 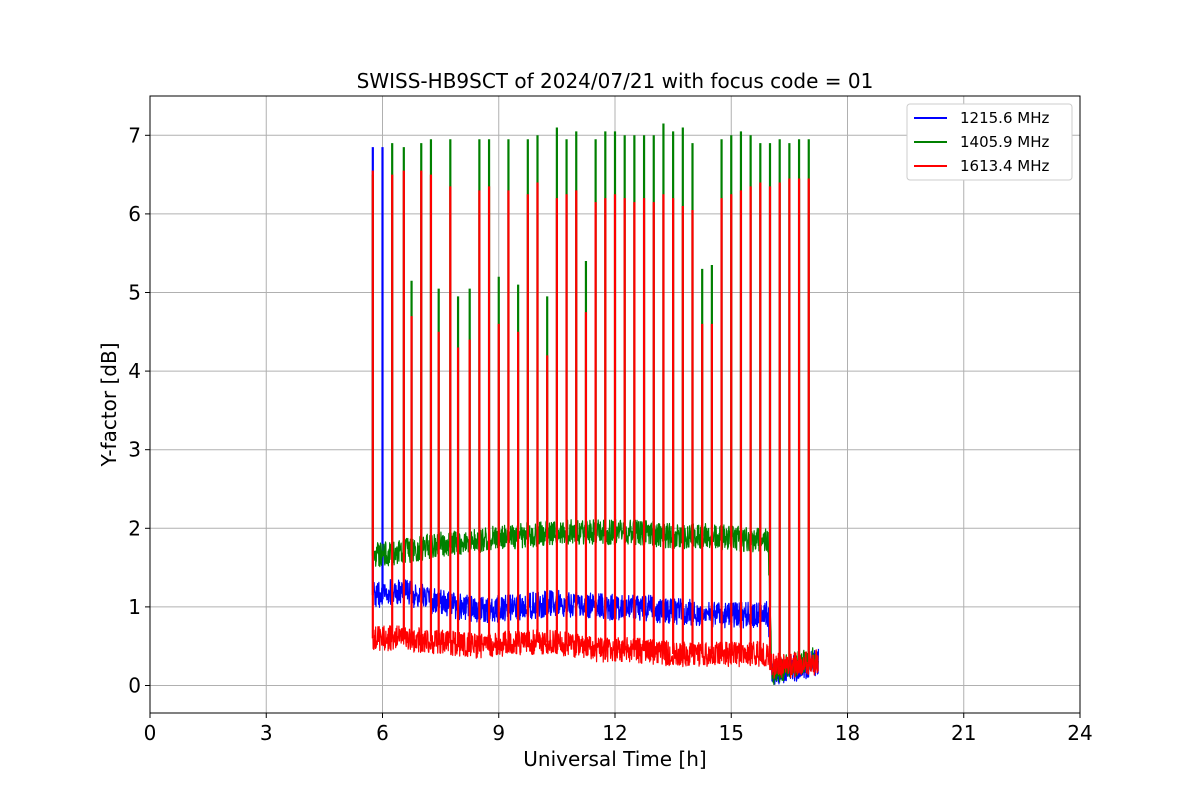 I want to click on x-tick-label: 12, so click(x=614, y=733).